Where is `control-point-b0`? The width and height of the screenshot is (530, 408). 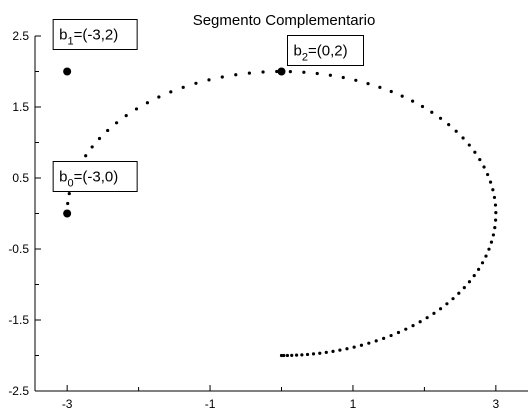
control-point-b0 is located at coordinates (67, 213).